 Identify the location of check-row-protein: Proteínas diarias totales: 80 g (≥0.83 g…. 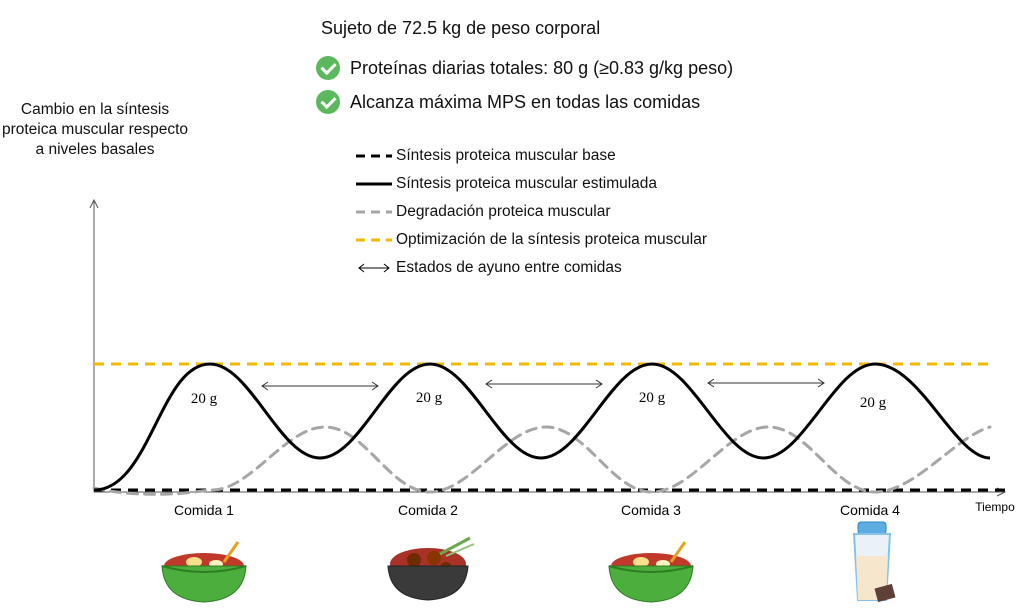
(524, 68).